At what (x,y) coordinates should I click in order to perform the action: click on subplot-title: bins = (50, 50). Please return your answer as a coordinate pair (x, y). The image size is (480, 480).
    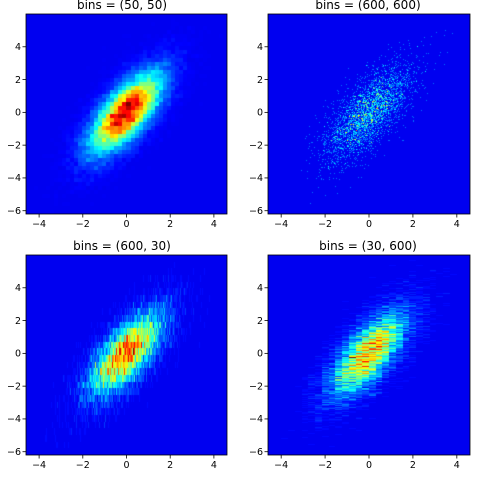
    Looking at the image, I should click on (122, 6).